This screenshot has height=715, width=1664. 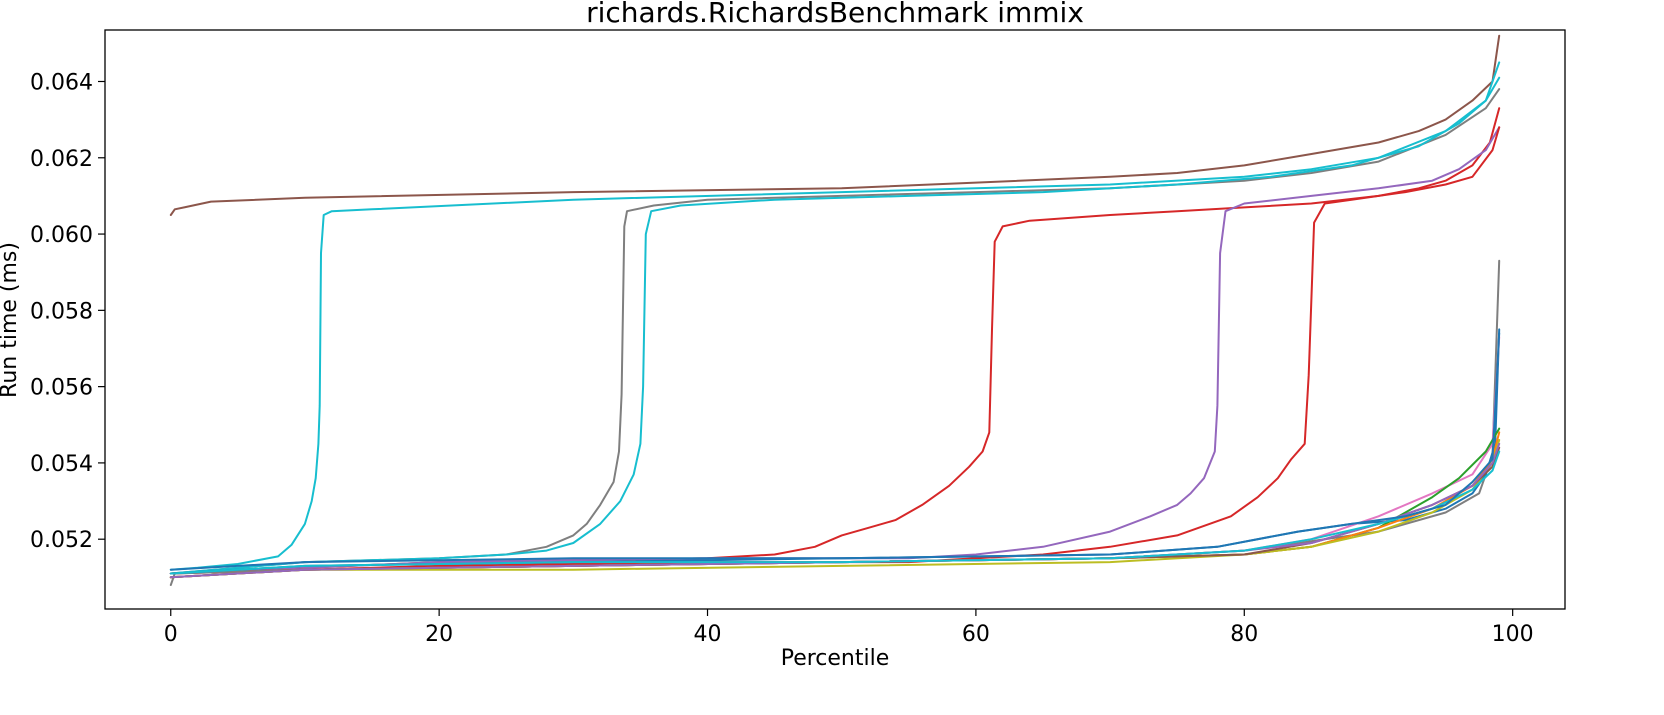 What do you see at coordinates (171, 634) in the screenshot?
I see `x-tick-label: 0` at bounding box center [171, 634].